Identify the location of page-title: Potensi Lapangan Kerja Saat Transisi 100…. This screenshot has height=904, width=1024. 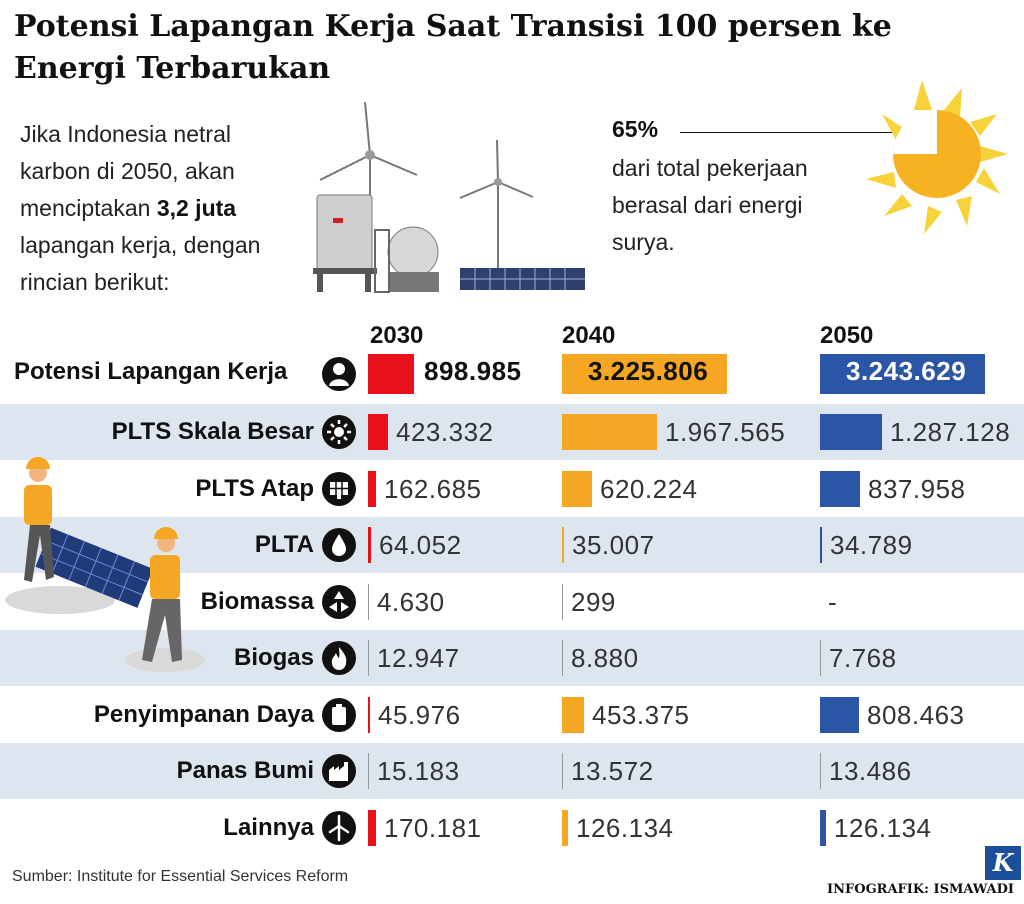
(453, 47).